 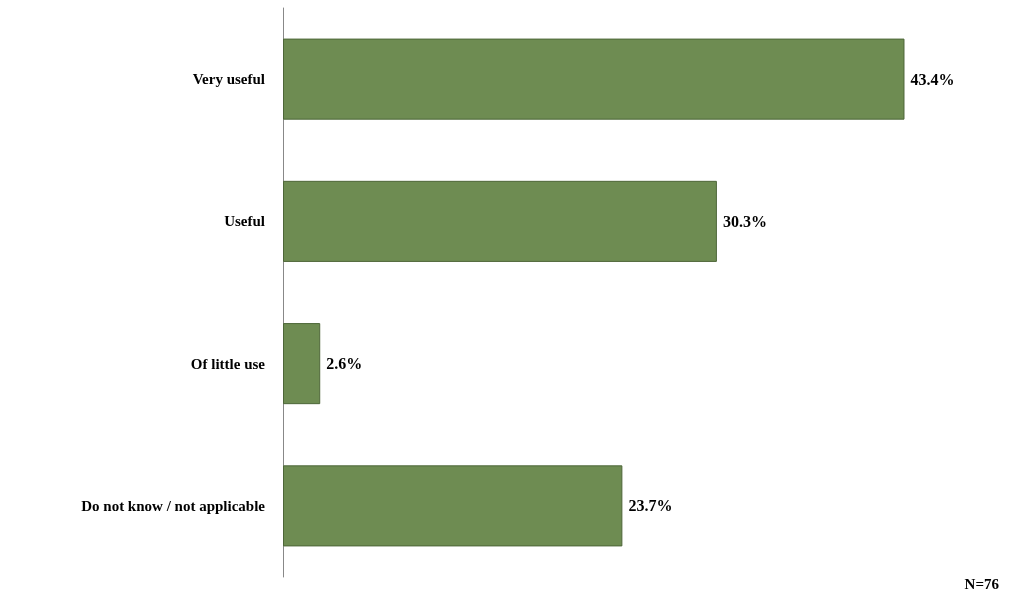 What do you see at coordinates (932, 79) in the screenshot?
I see `data-label: 43.4%` at bounding box center [932, 79].